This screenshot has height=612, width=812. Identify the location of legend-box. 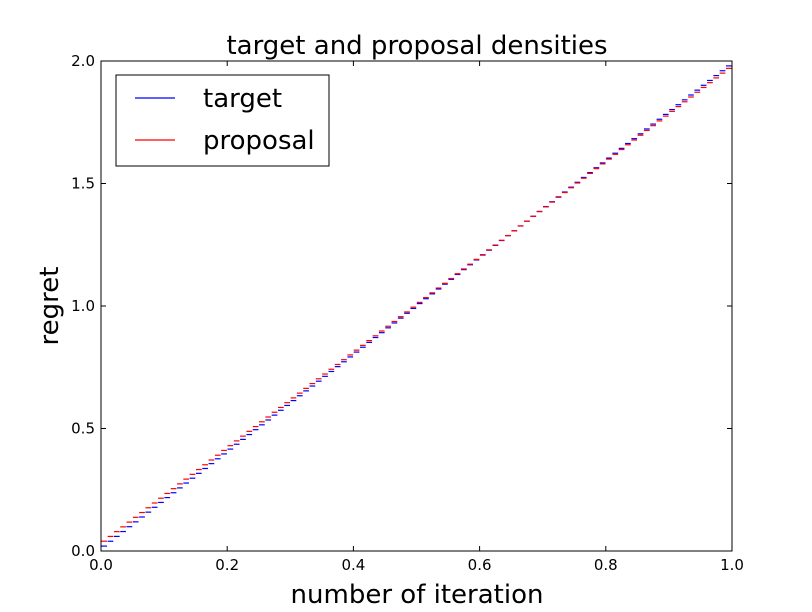
(222, 120).